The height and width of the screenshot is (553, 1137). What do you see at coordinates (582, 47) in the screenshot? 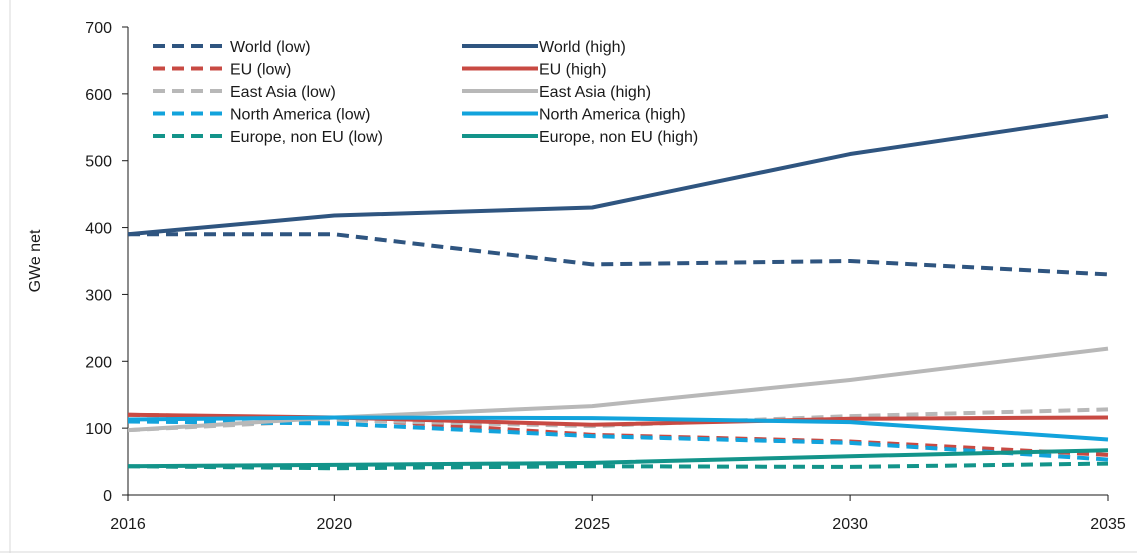
I see `legend-label-world-high: World (high)` at bounding box center [582, 47].